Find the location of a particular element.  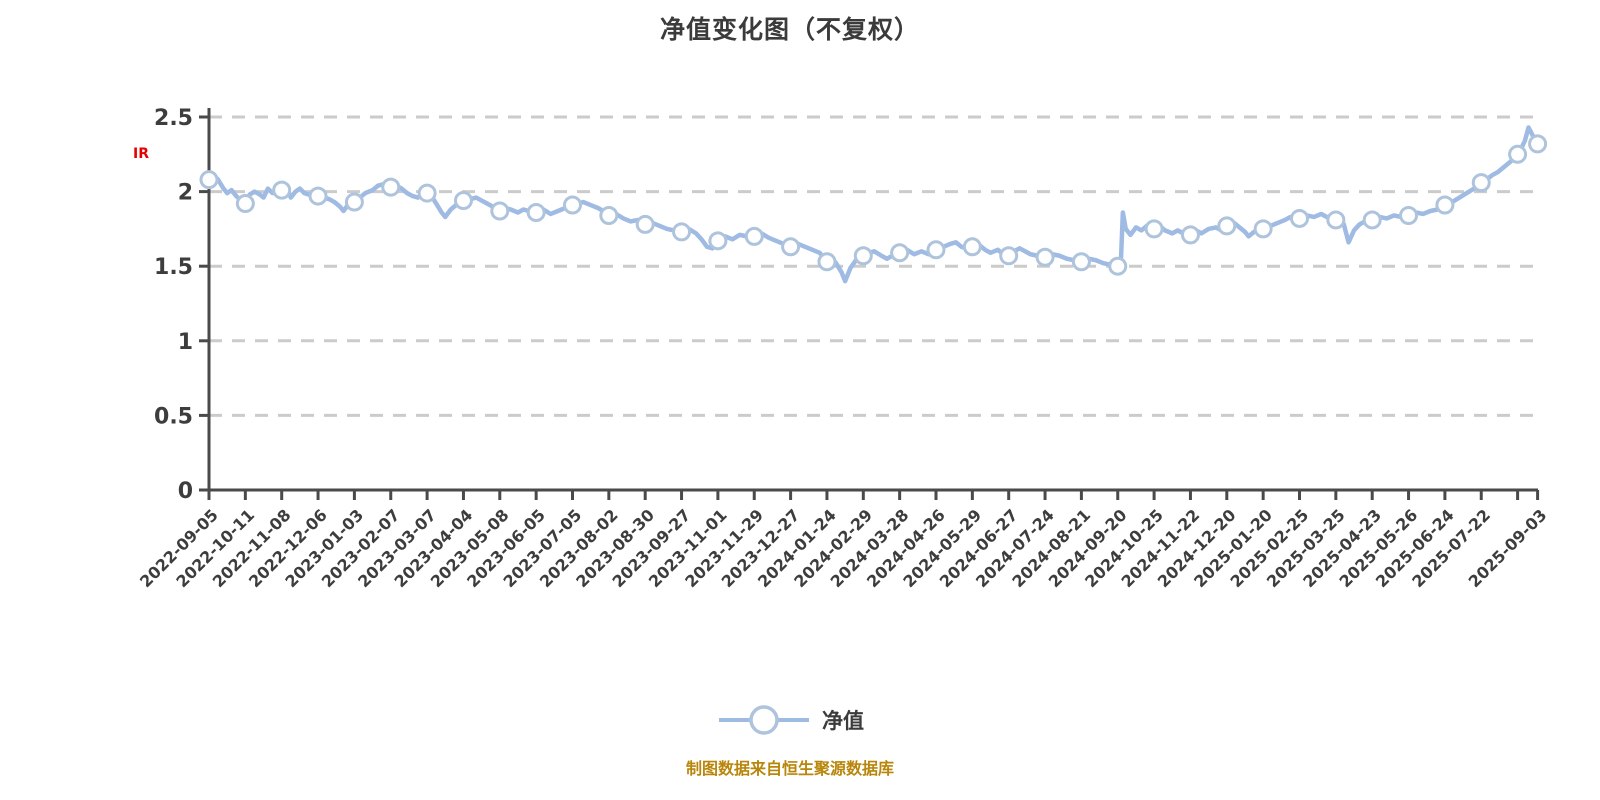

y-tick-label: 2 is located at coordinates (185, 193).